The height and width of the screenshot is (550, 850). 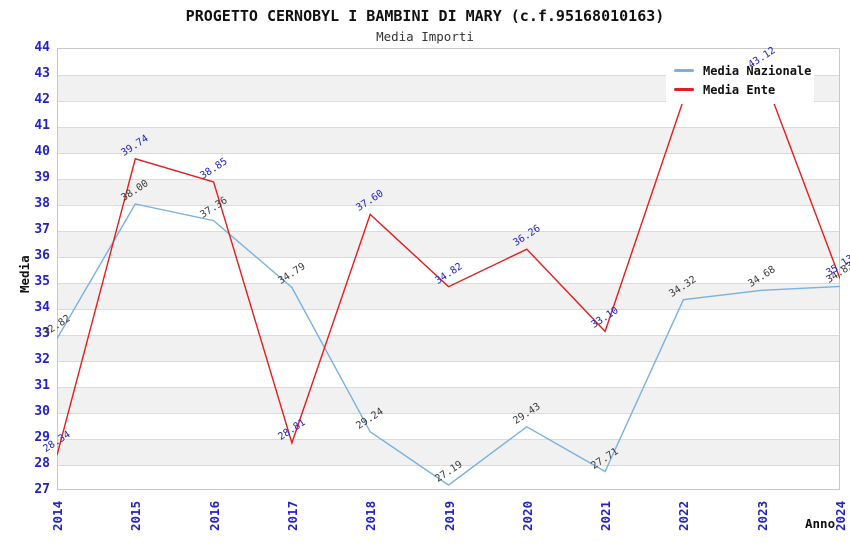 I want to click on y-tick-label: 35, so click(x=42, y=281).